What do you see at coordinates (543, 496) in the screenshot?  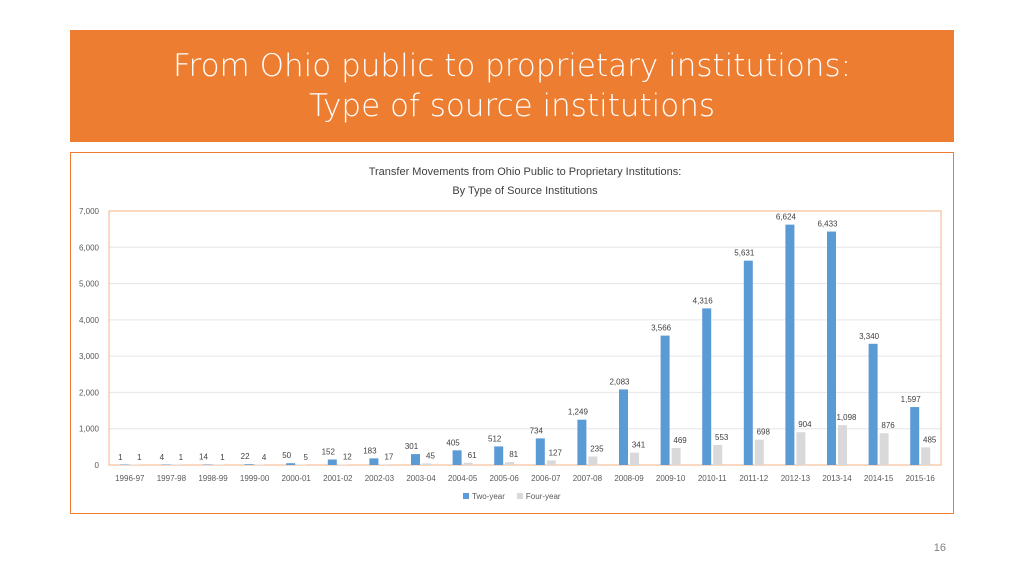 I see `legend-label: Four-year` at bounding box center [543, 496].